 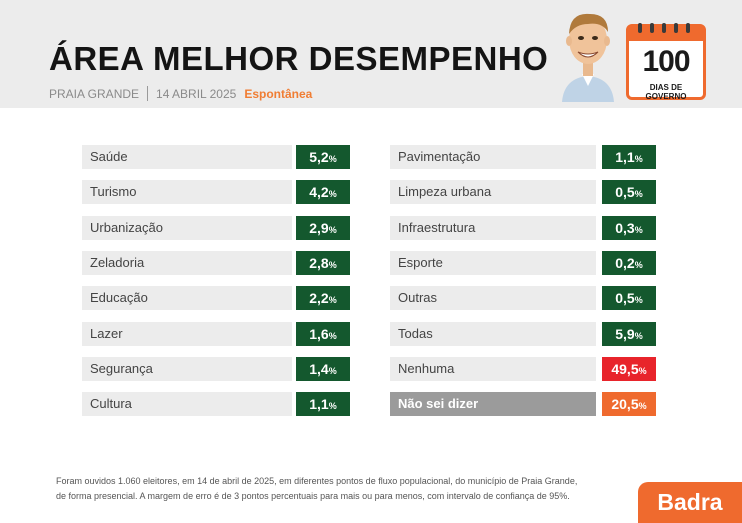 I want to click on result-row: Limpeza urbana 0,5%, so click(x=523, y=192).